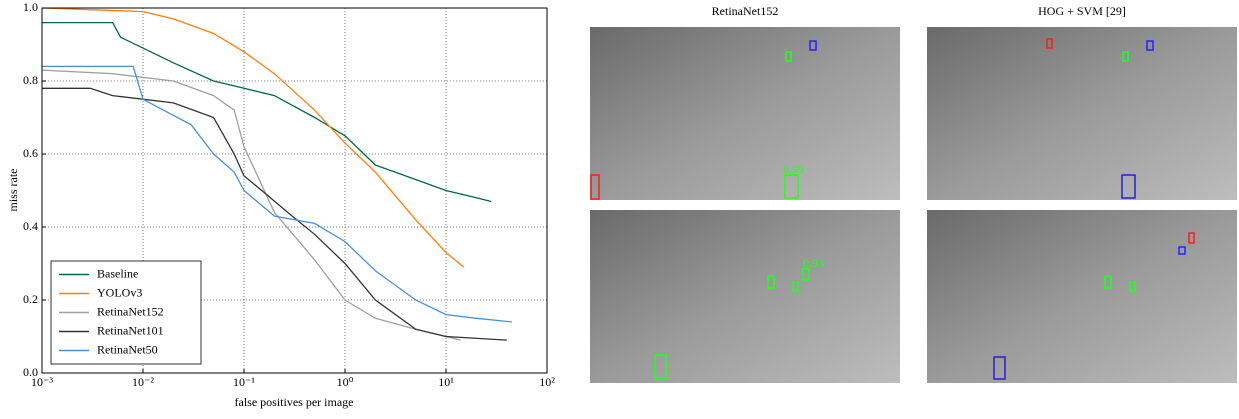 The image size is (1239, 419). What do you see at coordinates (446, 382) in the screenshot?
I see `x-tick-label: 10¹` at bounding box center [446, 382].